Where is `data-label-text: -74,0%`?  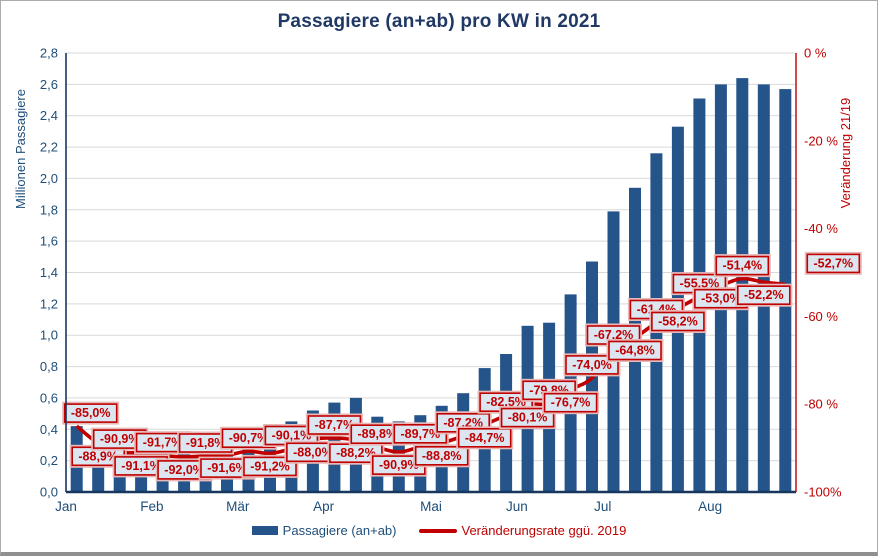
data-label-text: -74,0% is located at coordinates (592, 365).